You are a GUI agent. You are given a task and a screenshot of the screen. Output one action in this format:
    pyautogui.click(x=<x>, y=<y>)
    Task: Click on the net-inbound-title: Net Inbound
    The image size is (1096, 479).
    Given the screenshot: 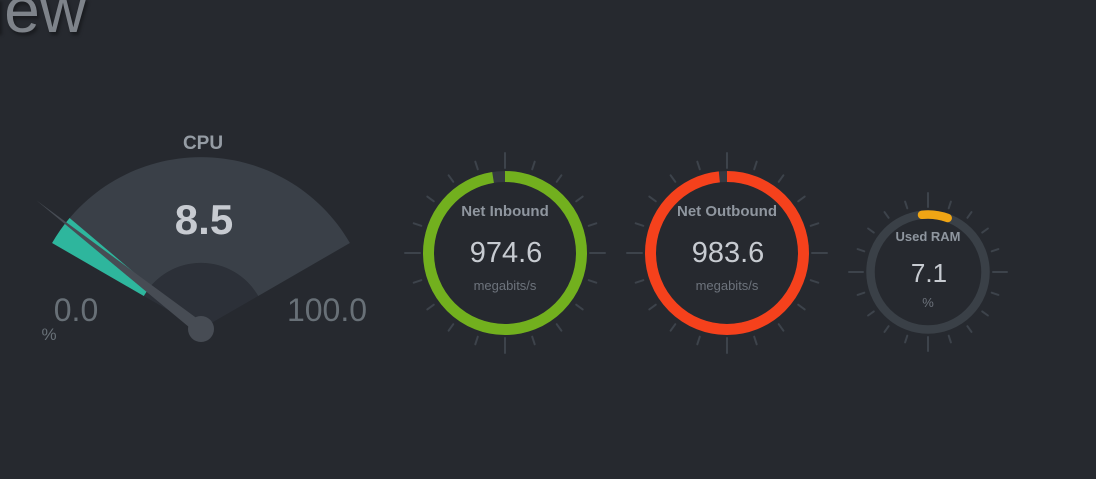 What is the action you would take?
    pyautogui.click(x=505, y=211)
    